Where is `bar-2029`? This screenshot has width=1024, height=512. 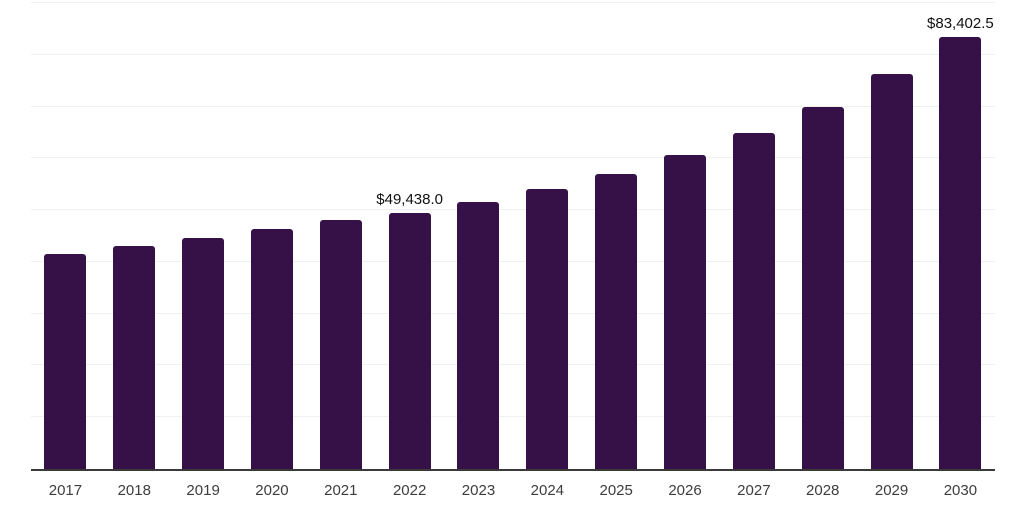 bar-2029 is located at coordinates (891, 271).